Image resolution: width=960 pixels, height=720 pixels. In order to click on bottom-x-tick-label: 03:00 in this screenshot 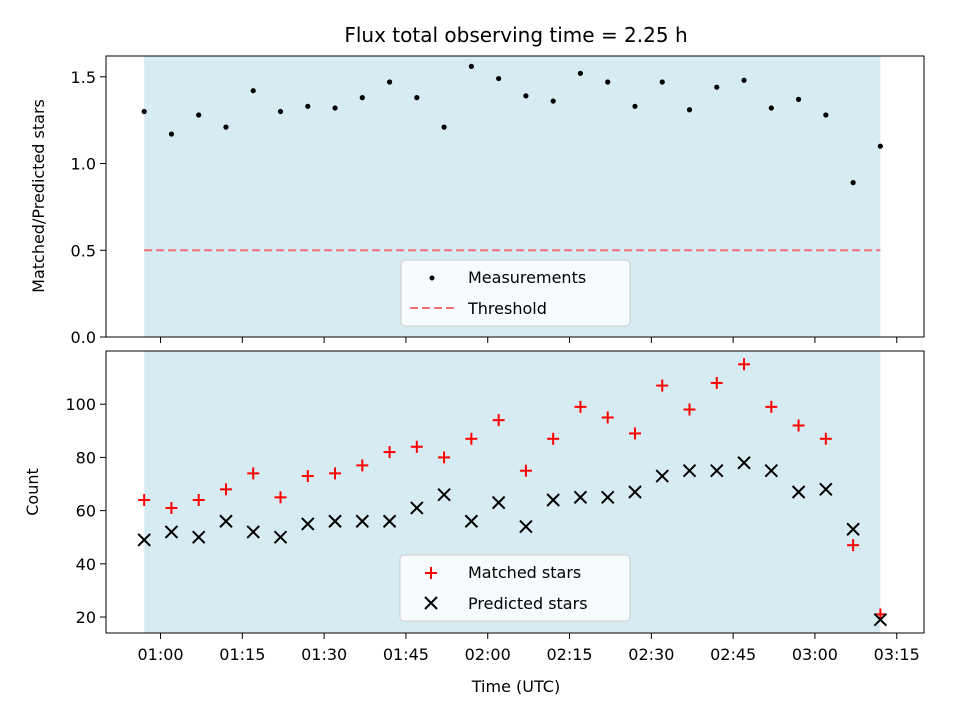, I will do `click(815, 654)`.